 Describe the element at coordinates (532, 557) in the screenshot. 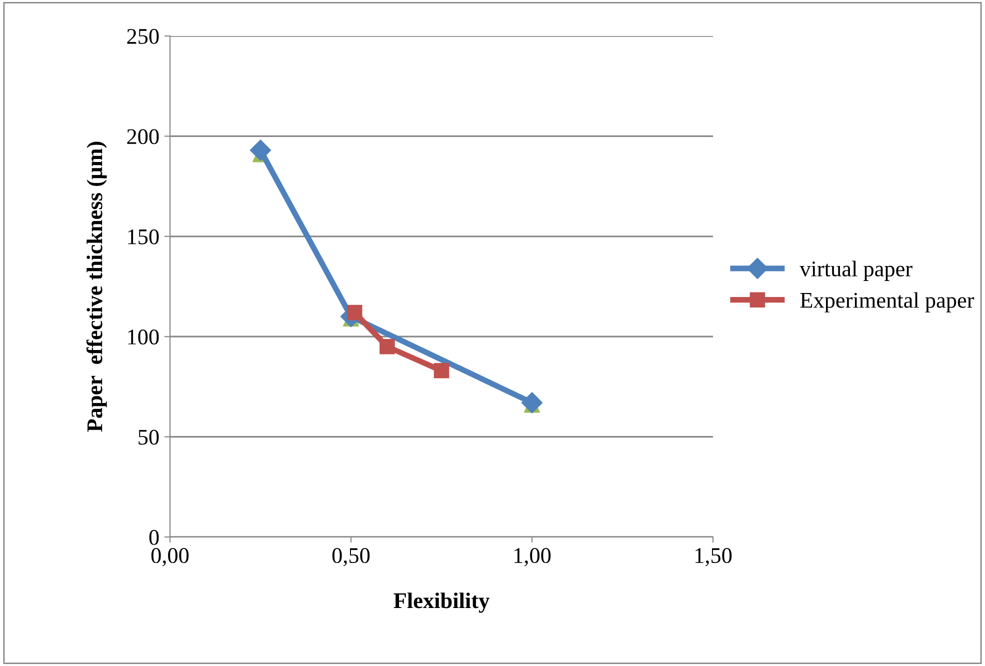

I see `x-tick-label: 1,00` at that location.